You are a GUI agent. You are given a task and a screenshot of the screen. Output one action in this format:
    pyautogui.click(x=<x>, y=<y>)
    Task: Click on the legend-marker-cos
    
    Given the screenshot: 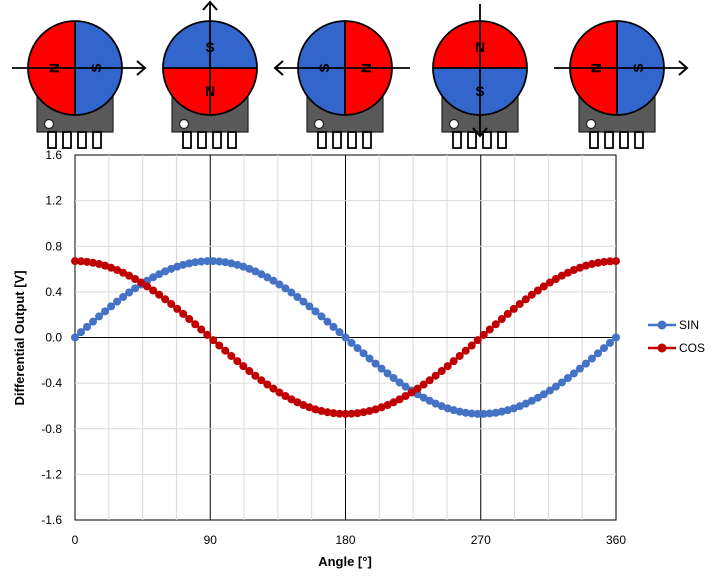 What is the action you would take?
    pyautogui.click(x=662, y=348)
    